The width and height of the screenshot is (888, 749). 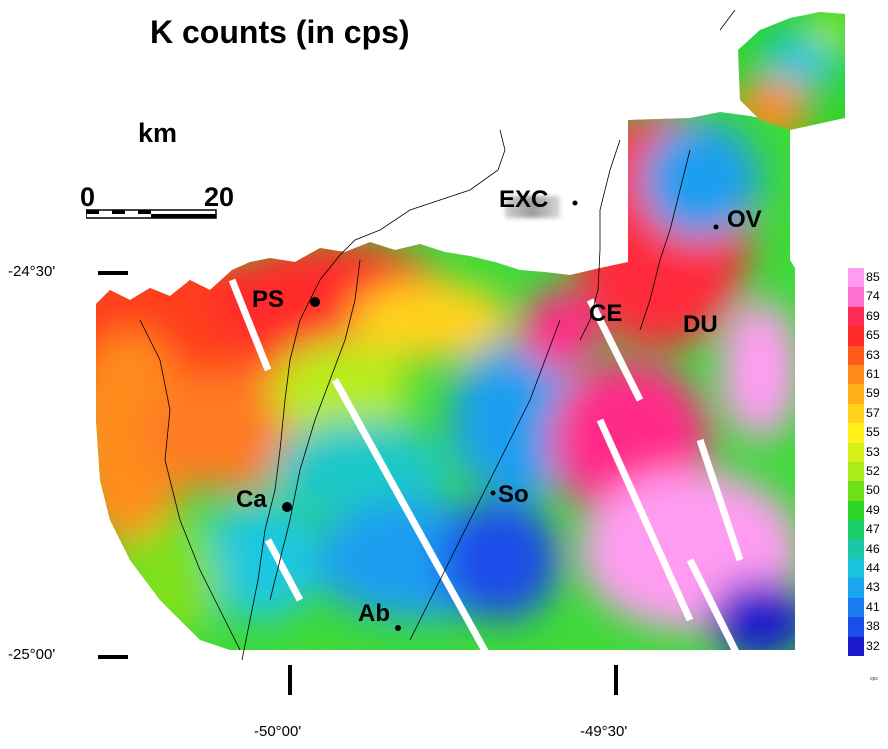 I want to click on blurred-region, so click(x=532, y=207).